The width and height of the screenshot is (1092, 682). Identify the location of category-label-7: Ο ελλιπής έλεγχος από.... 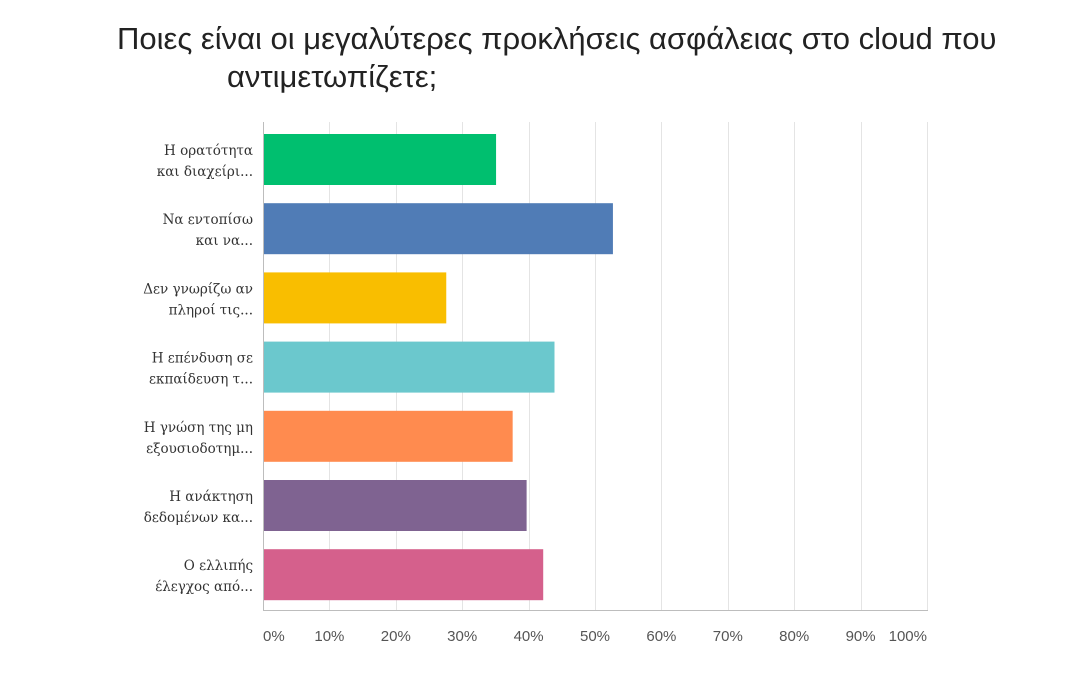
(204, 576).